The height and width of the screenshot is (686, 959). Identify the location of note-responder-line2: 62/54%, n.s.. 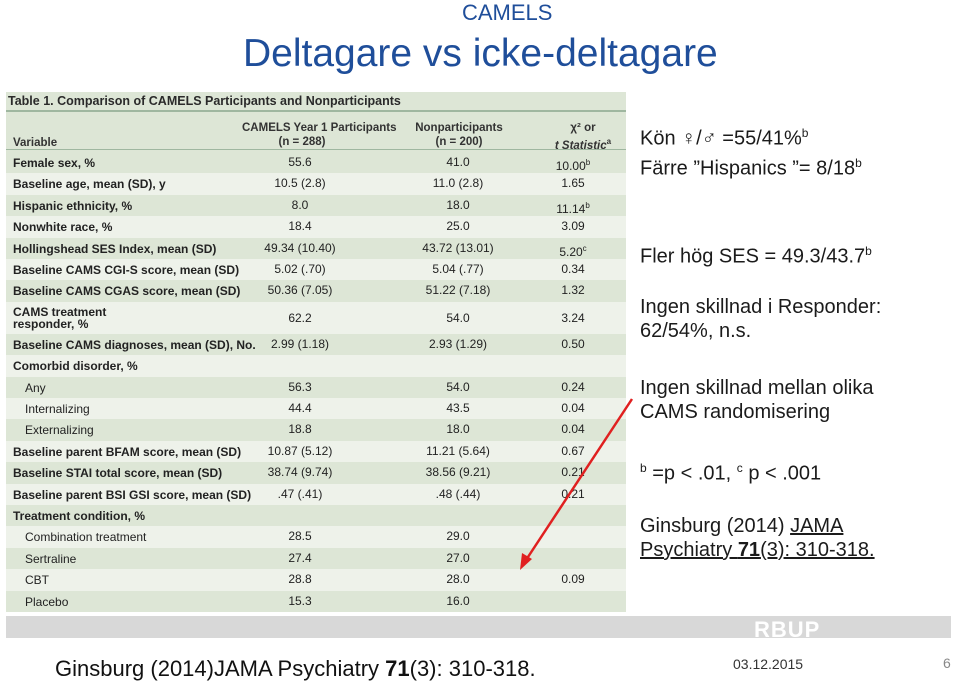
(696, 331).